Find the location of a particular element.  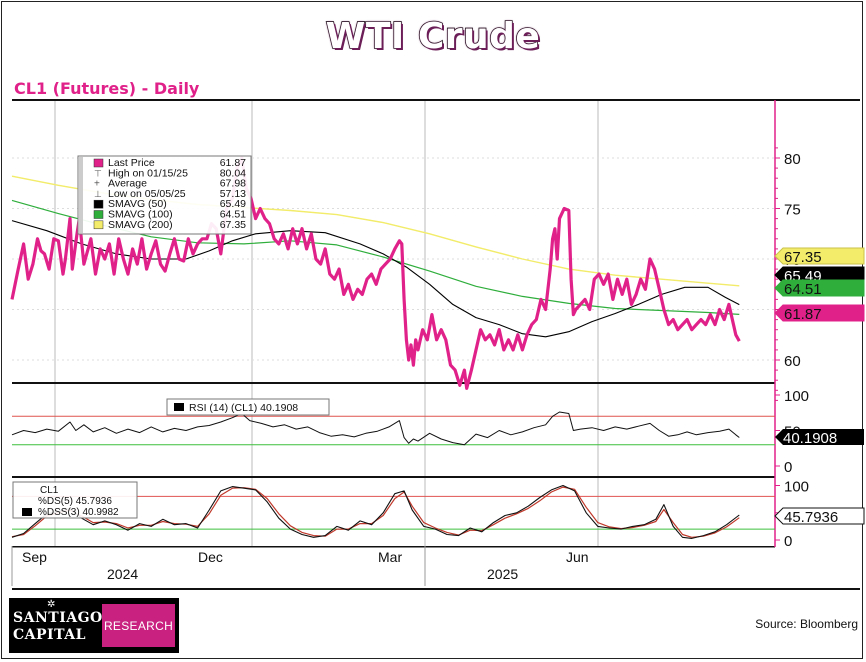

logo-name: SANTIAGO CAPITAL is located at coordinates (58, 627).